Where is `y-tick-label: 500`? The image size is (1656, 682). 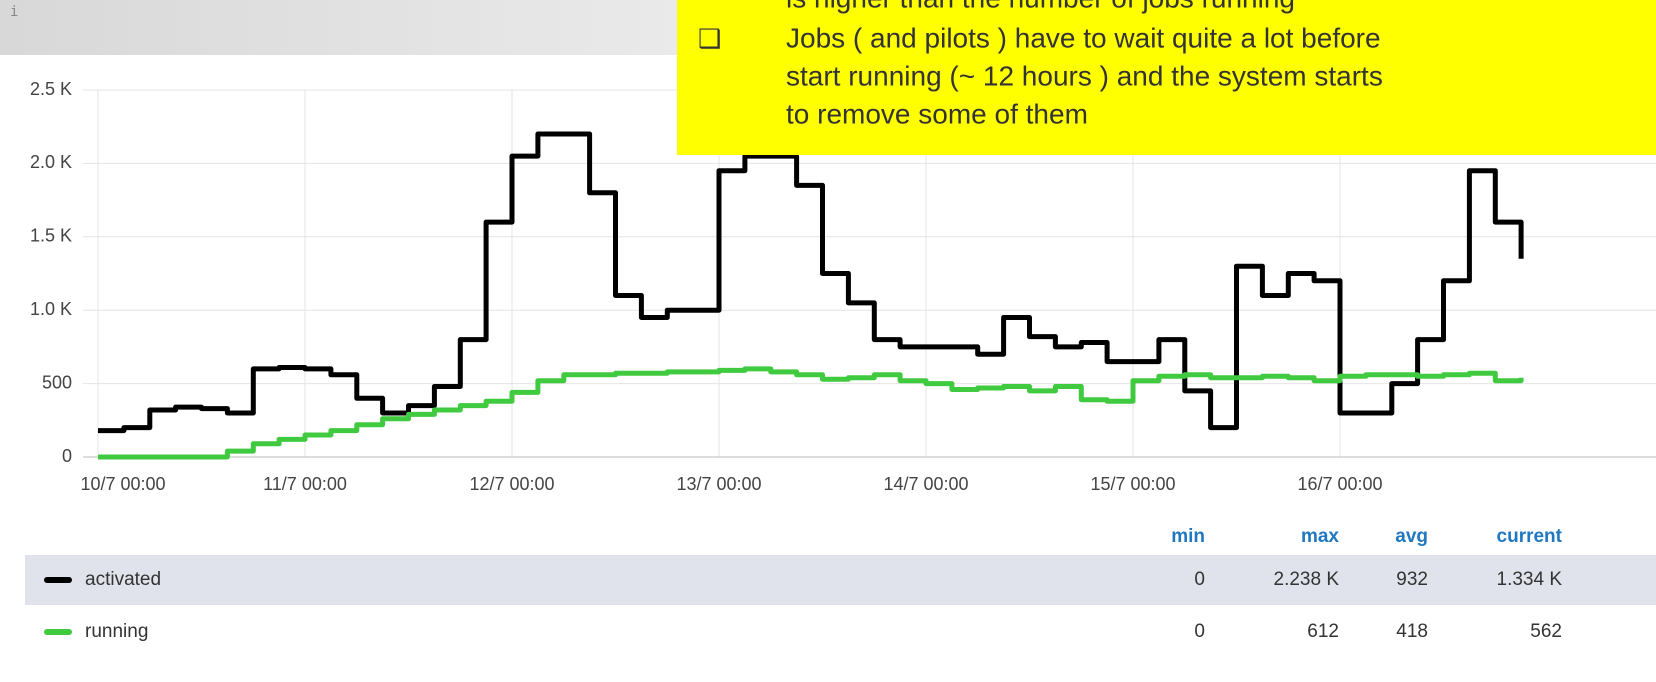
y-tick-label: 500 is located at coordinates (57, 382).